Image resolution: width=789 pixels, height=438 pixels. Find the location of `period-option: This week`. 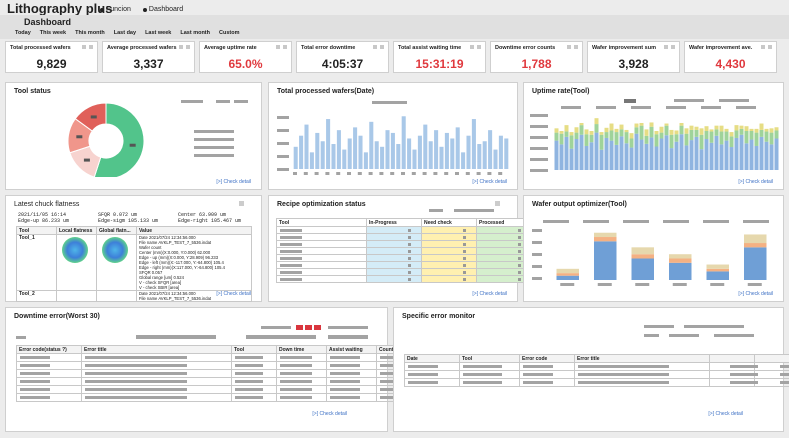

period-option: This week is located at coordinates (53, 33).